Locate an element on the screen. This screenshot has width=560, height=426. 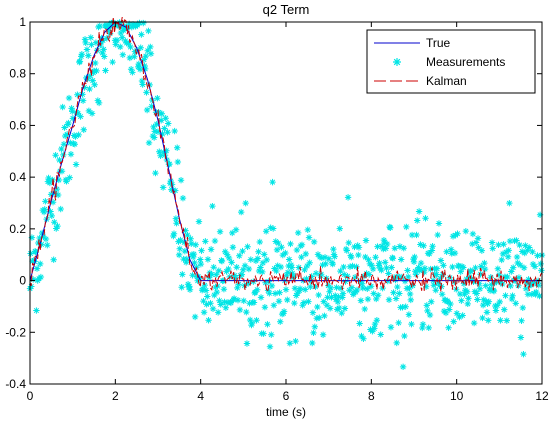
y-tick-label: -0.2 is located at coordinates (15, 332).